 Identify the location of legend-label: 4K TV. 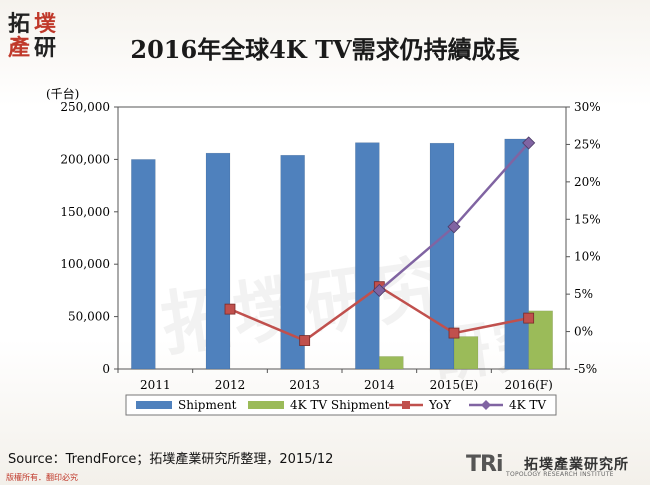
(527, 405).